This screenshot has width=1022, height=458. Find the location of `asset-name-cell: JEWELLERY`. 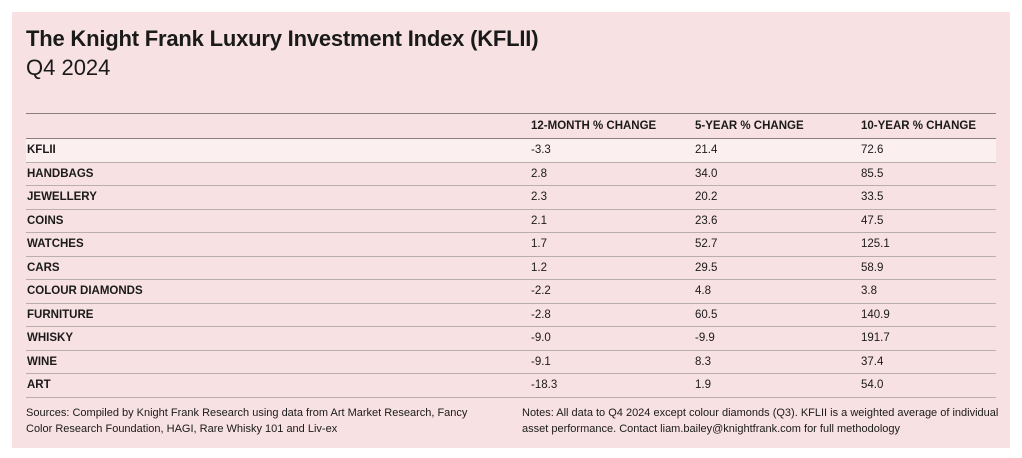

asset-name-cell: JEWELLERY is located at coordinates (278, 197).